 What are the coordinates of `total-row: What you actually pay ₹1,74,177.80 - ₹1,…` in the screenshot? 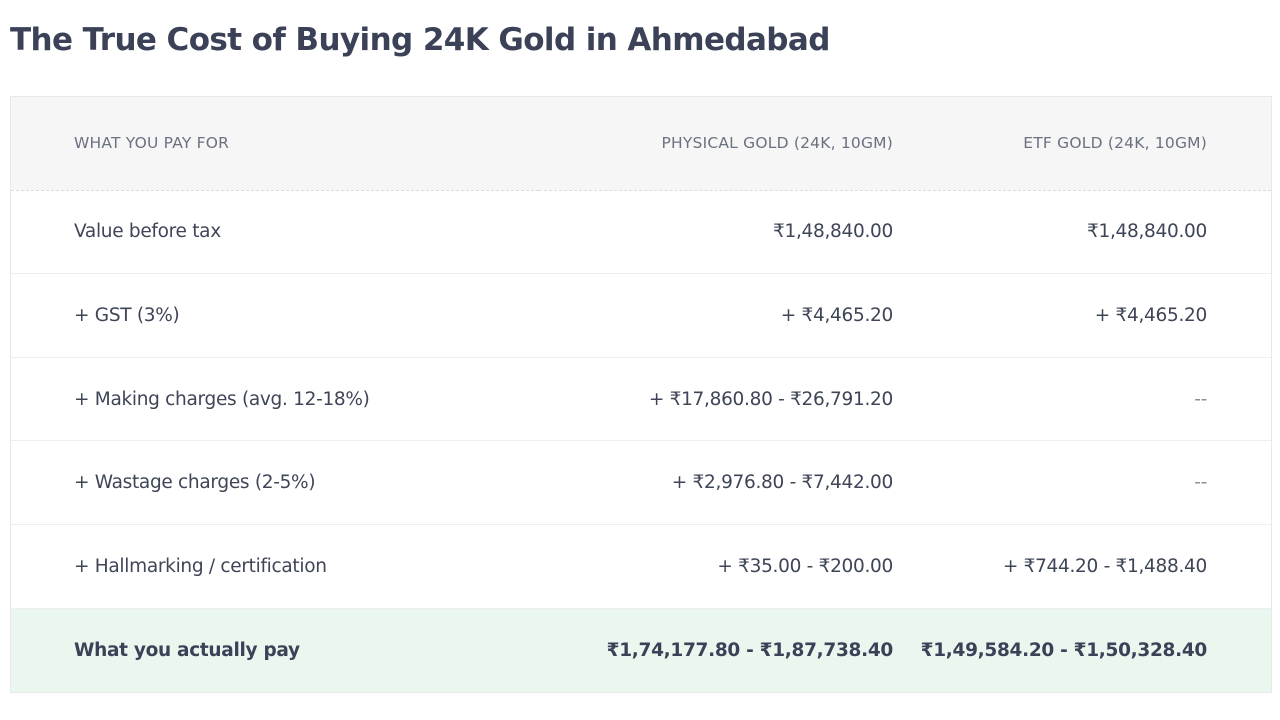 It's located at (641, 650).